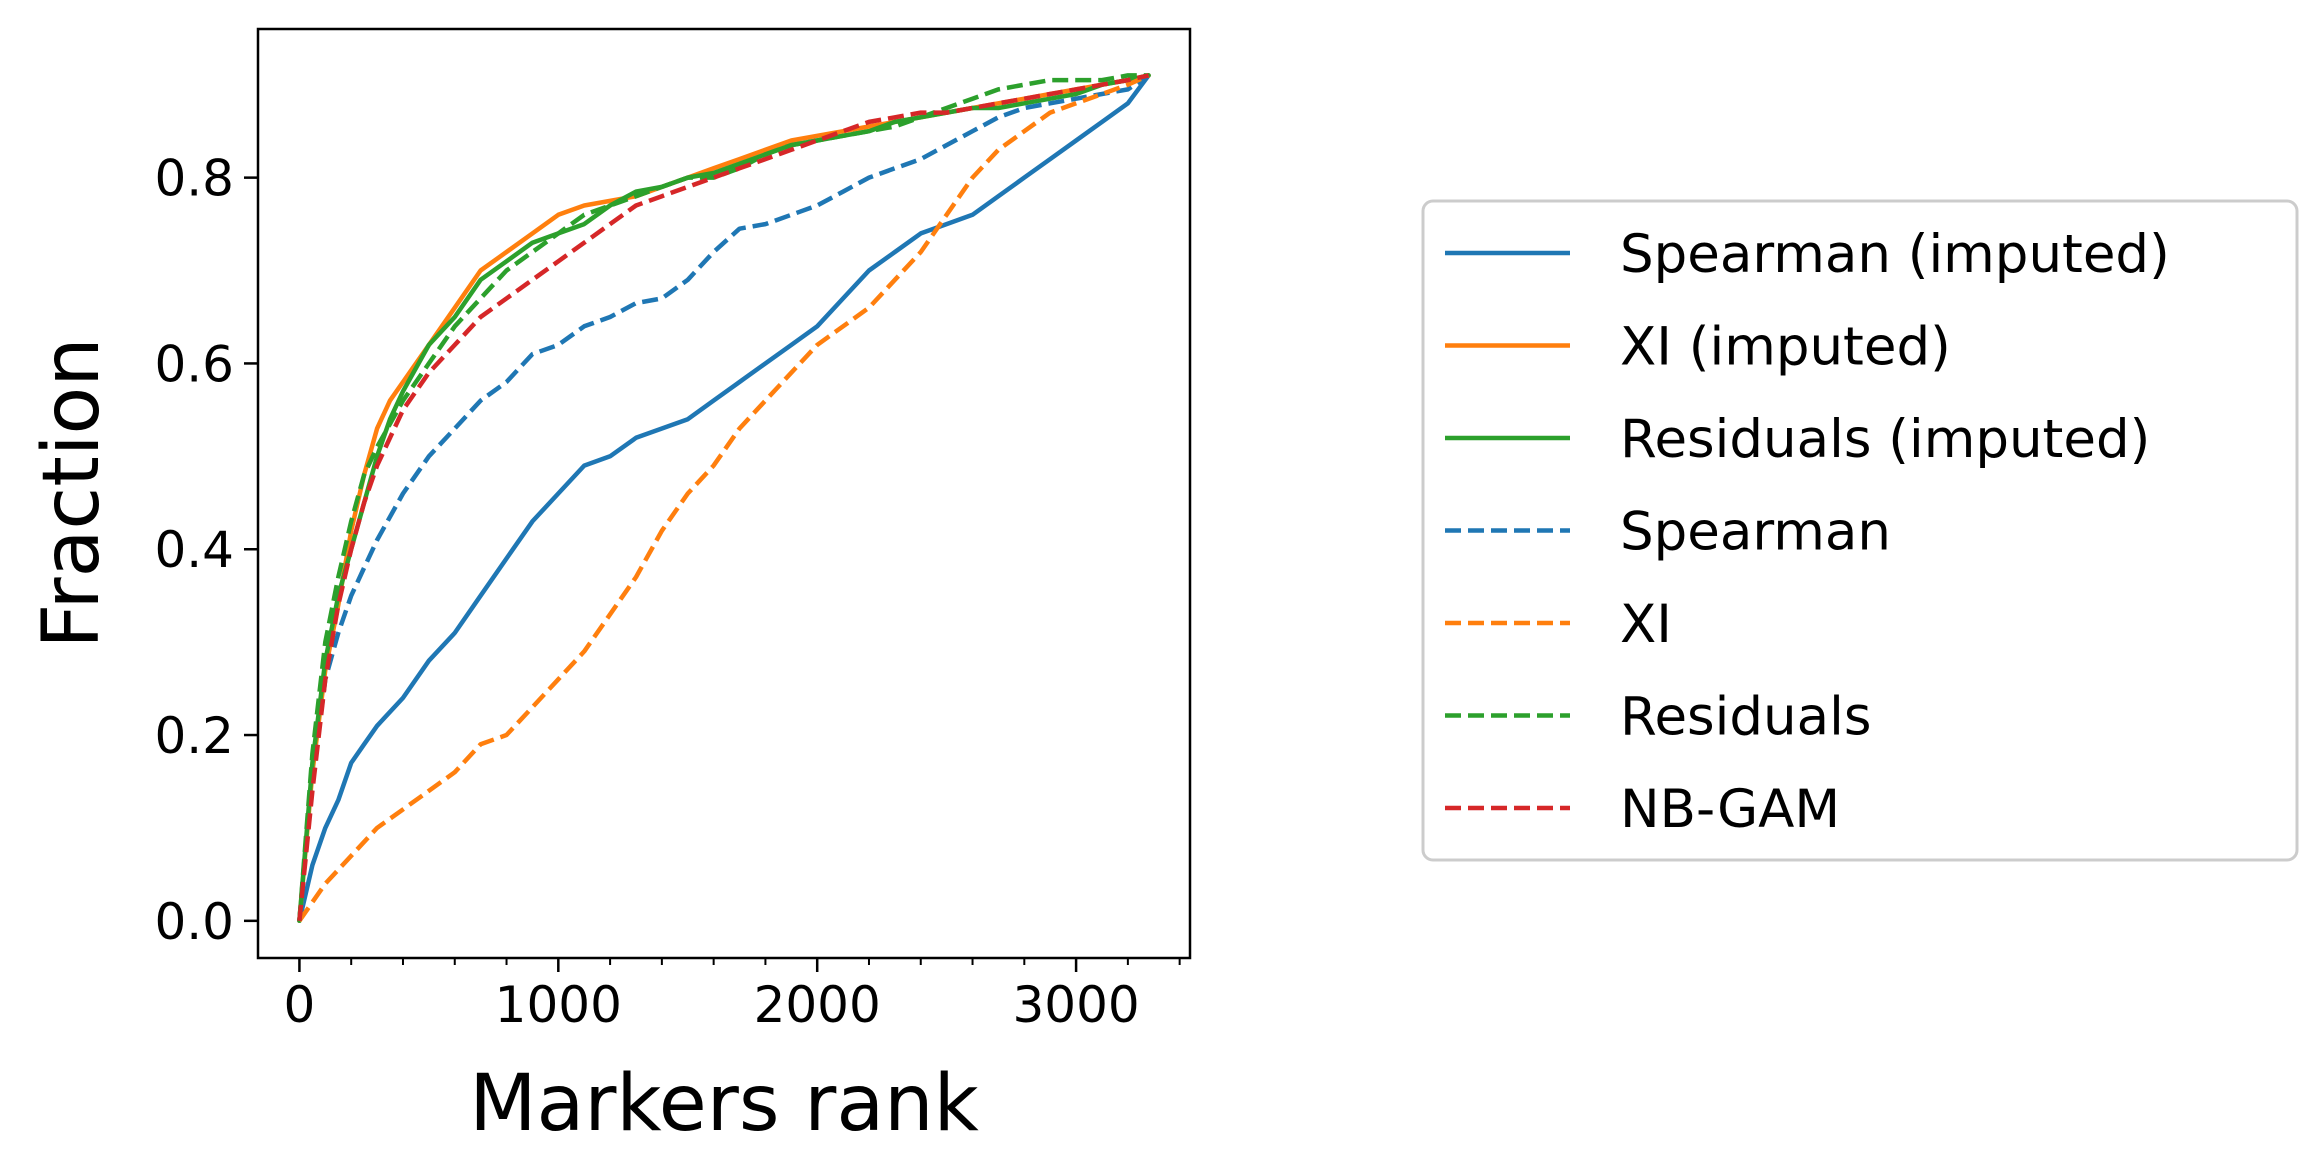 Image resolution: width=2315 pixels, height=1175 pixels. Describe the element at coordinates (1730, 809) in the screenshot. I see `legend-label-6: NB-GAM` at that location.